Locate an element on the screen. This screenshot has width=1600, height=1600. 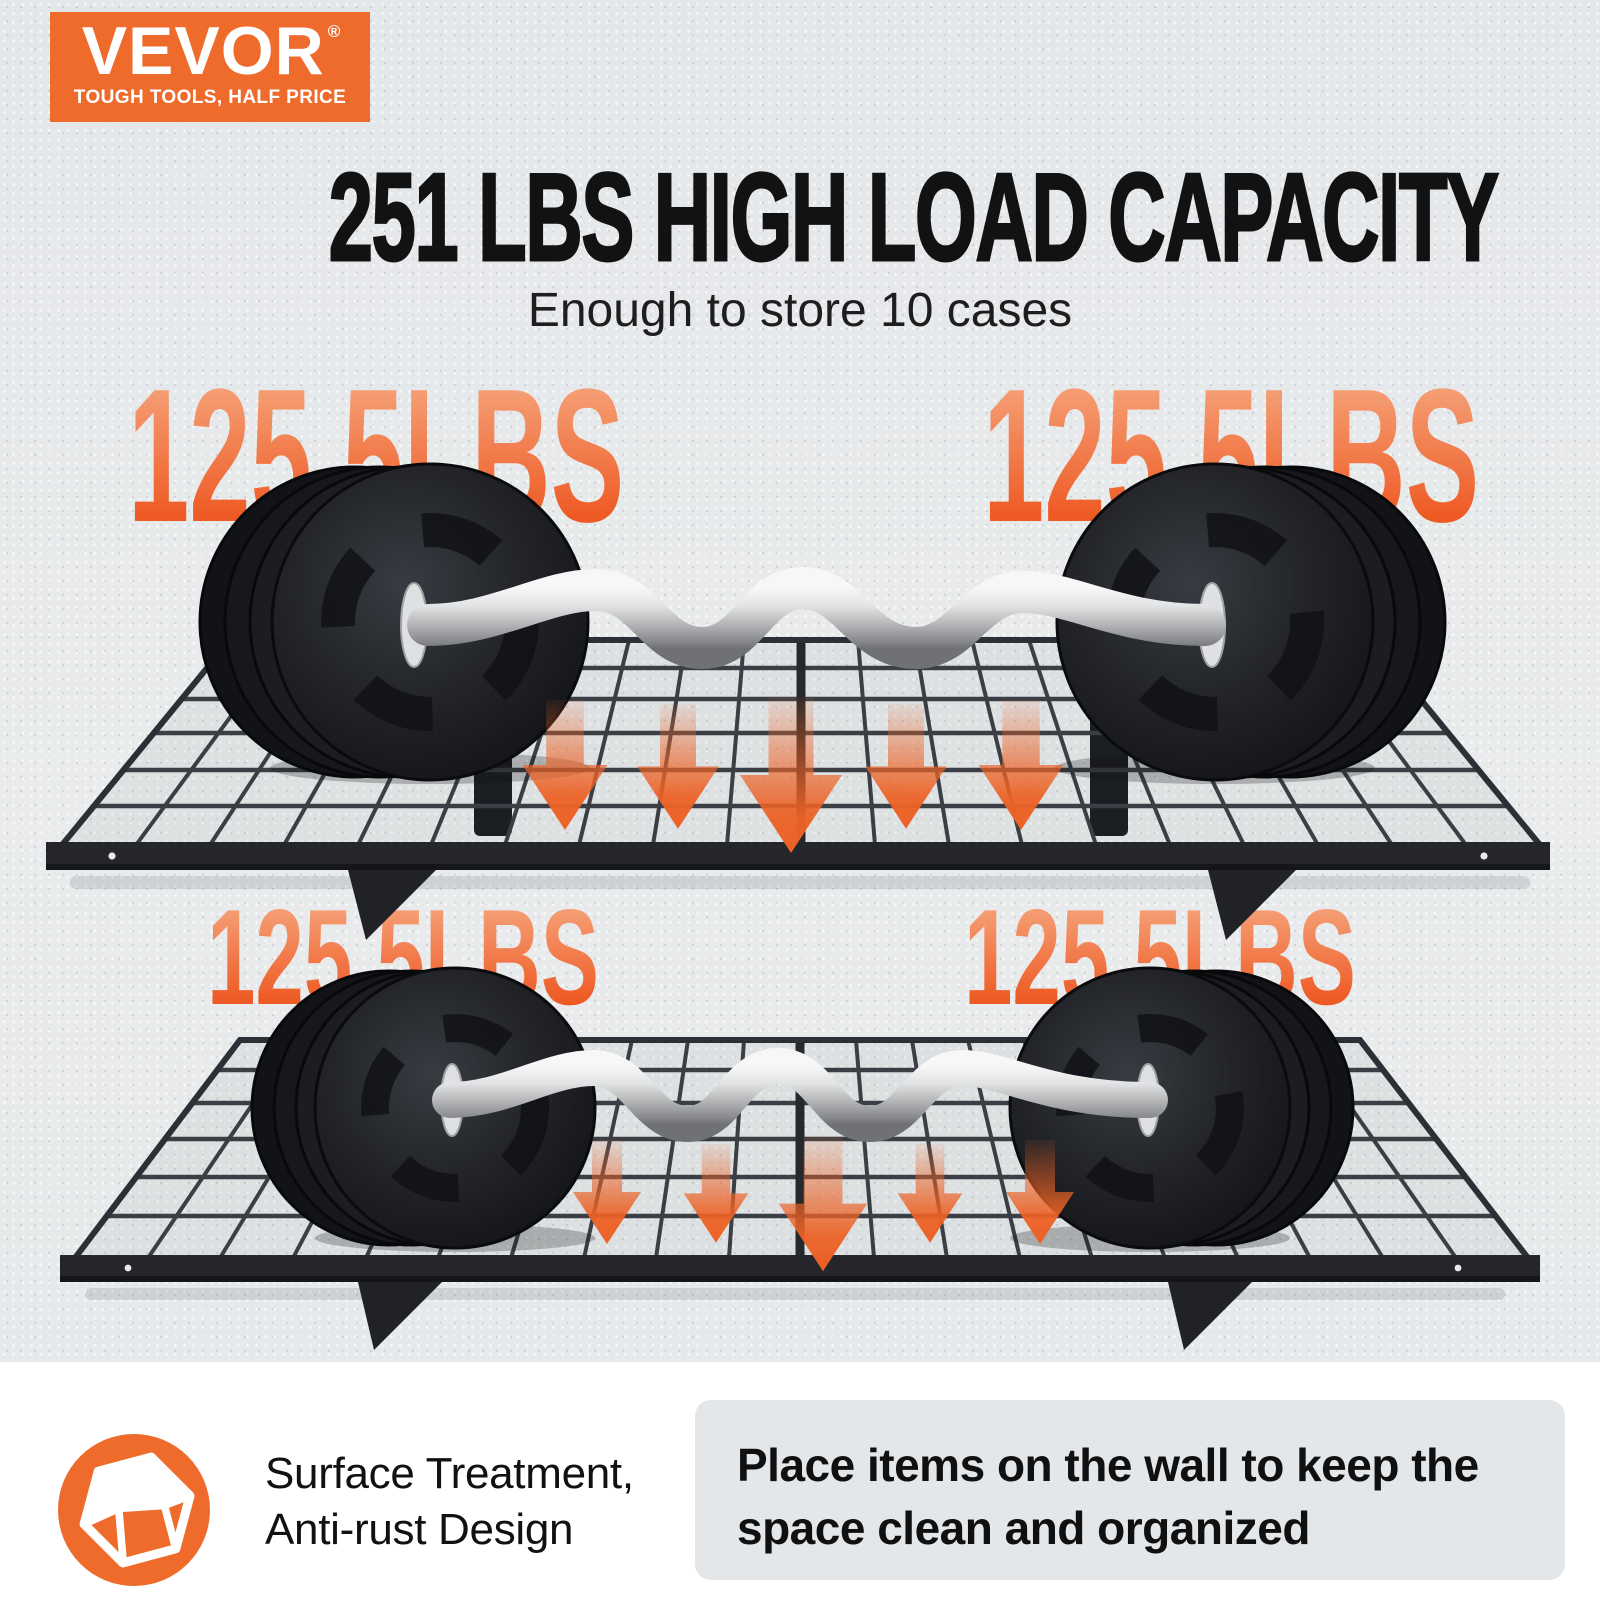
callout-line-2: space clean and organized is located at coordinates (1023, 1528).